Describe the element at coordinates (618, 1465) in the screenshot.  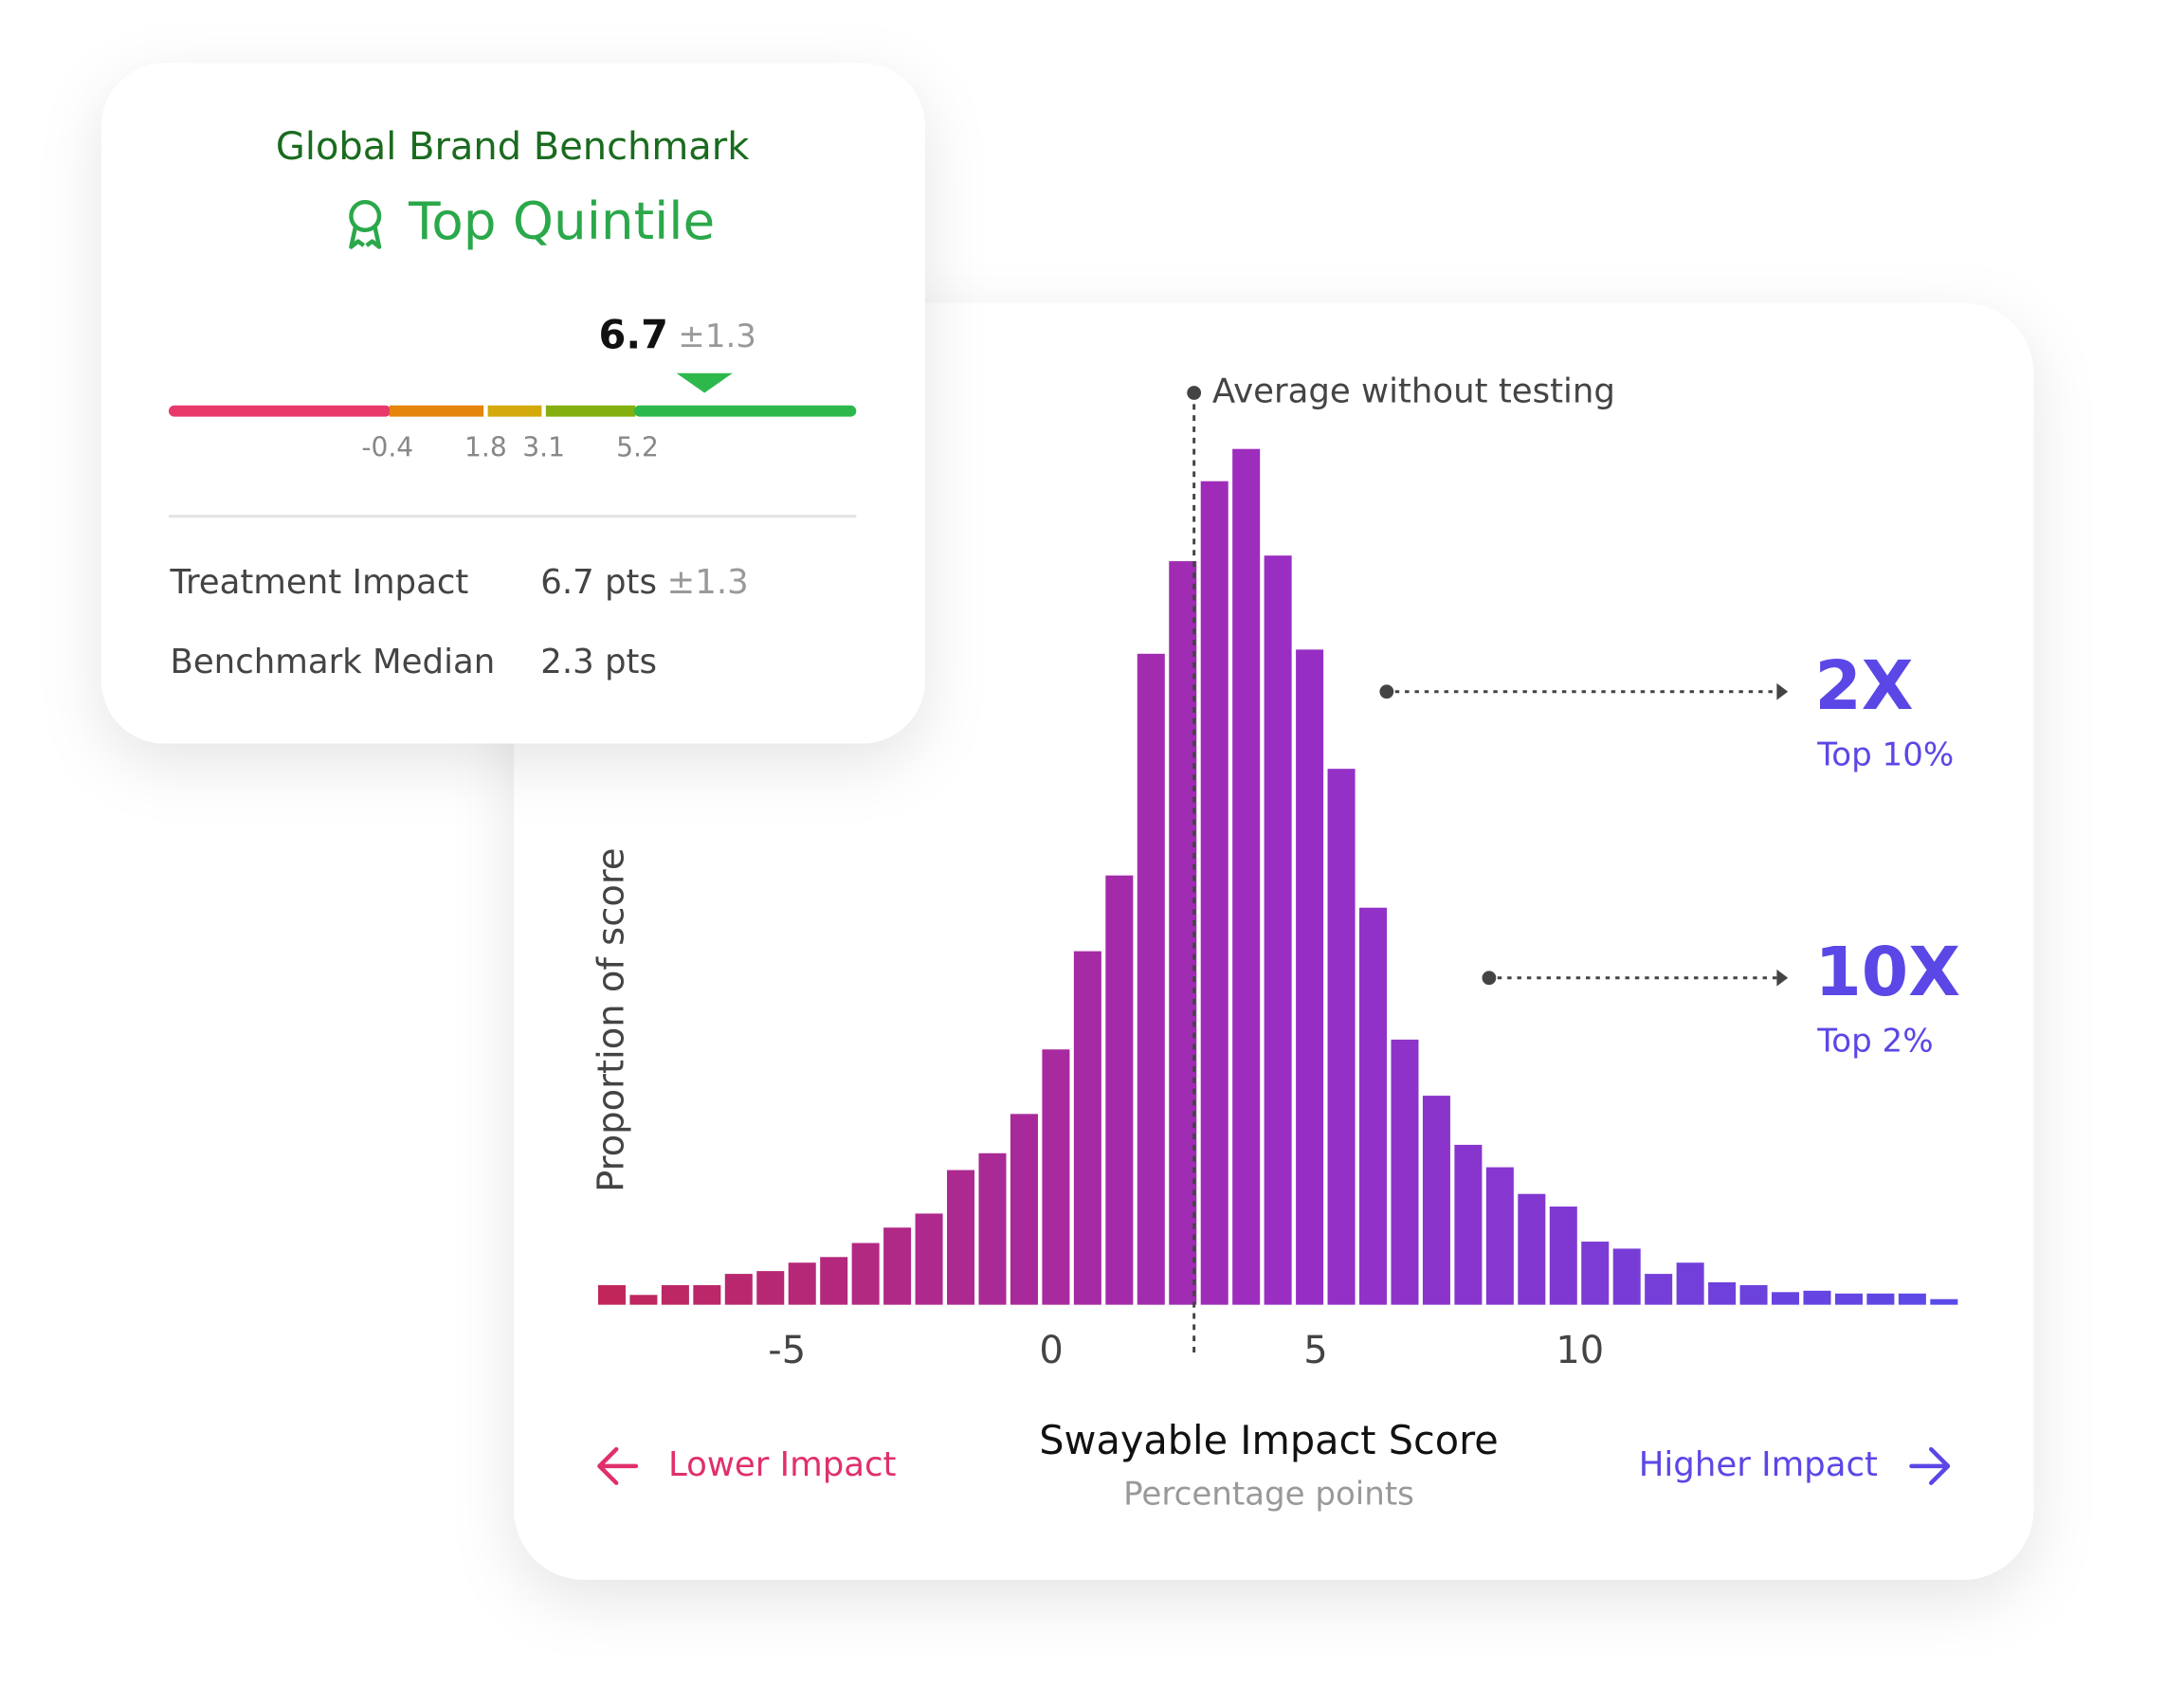
I see `left-arrow-icon` at that location.